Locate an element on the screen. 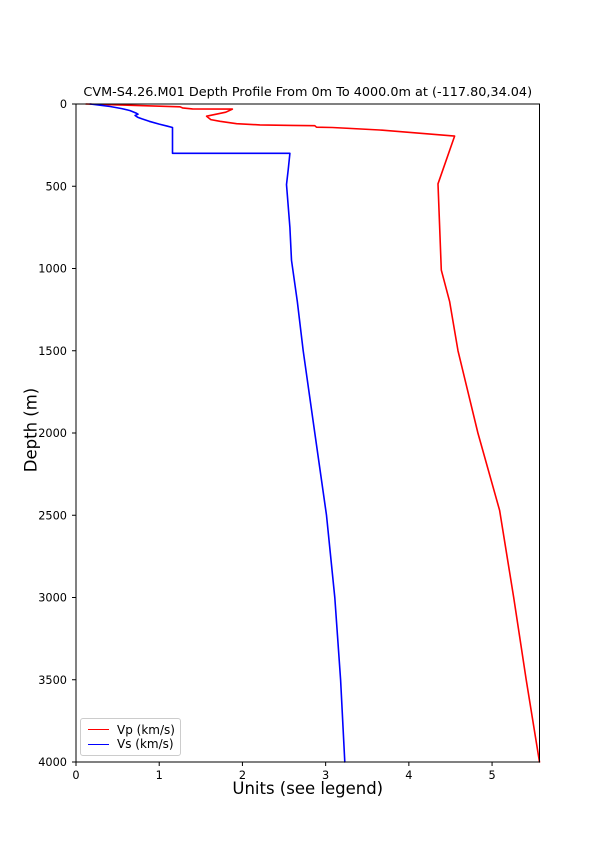 The image size is (600, 857). vp-line-swatch is located at coordinates (98, 730).